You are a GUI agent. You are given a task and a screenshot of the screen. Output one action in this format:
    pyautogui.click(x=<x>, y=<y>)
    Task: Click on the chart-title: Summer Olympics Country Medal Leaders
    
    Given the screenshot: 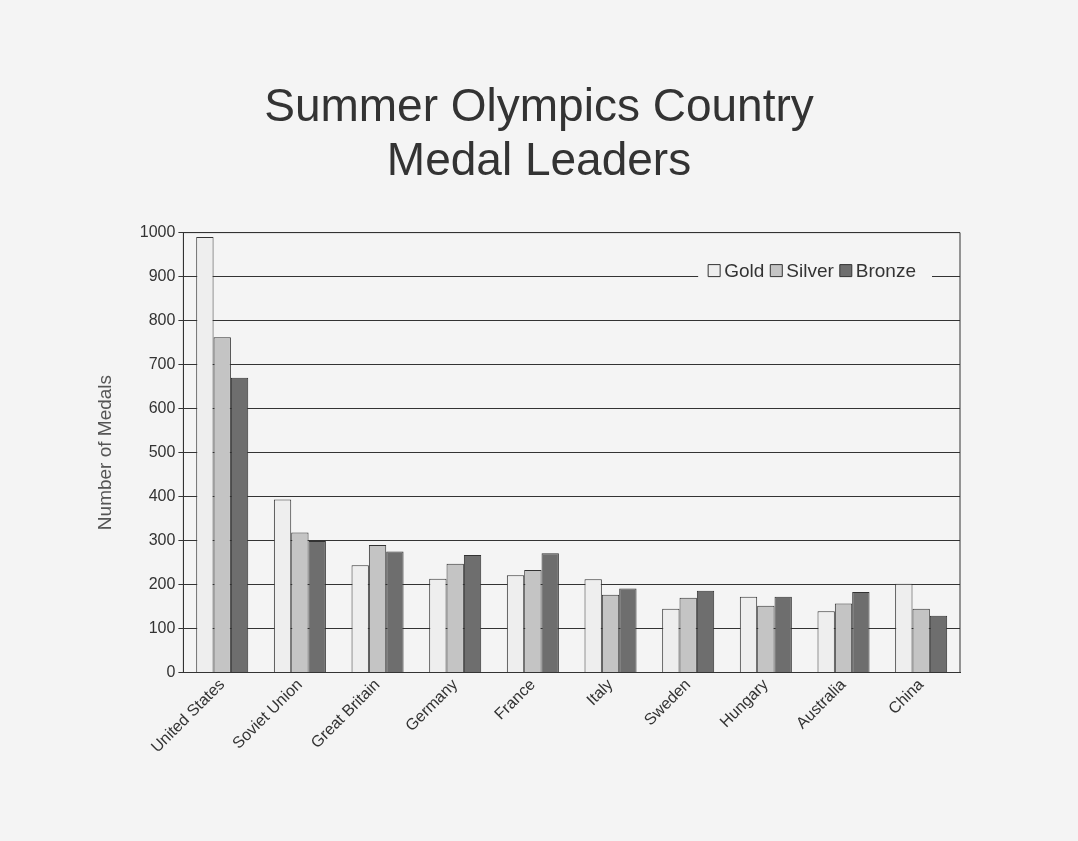 What is the action you would take?
    pyautogui.click(x=539, y=132)
    